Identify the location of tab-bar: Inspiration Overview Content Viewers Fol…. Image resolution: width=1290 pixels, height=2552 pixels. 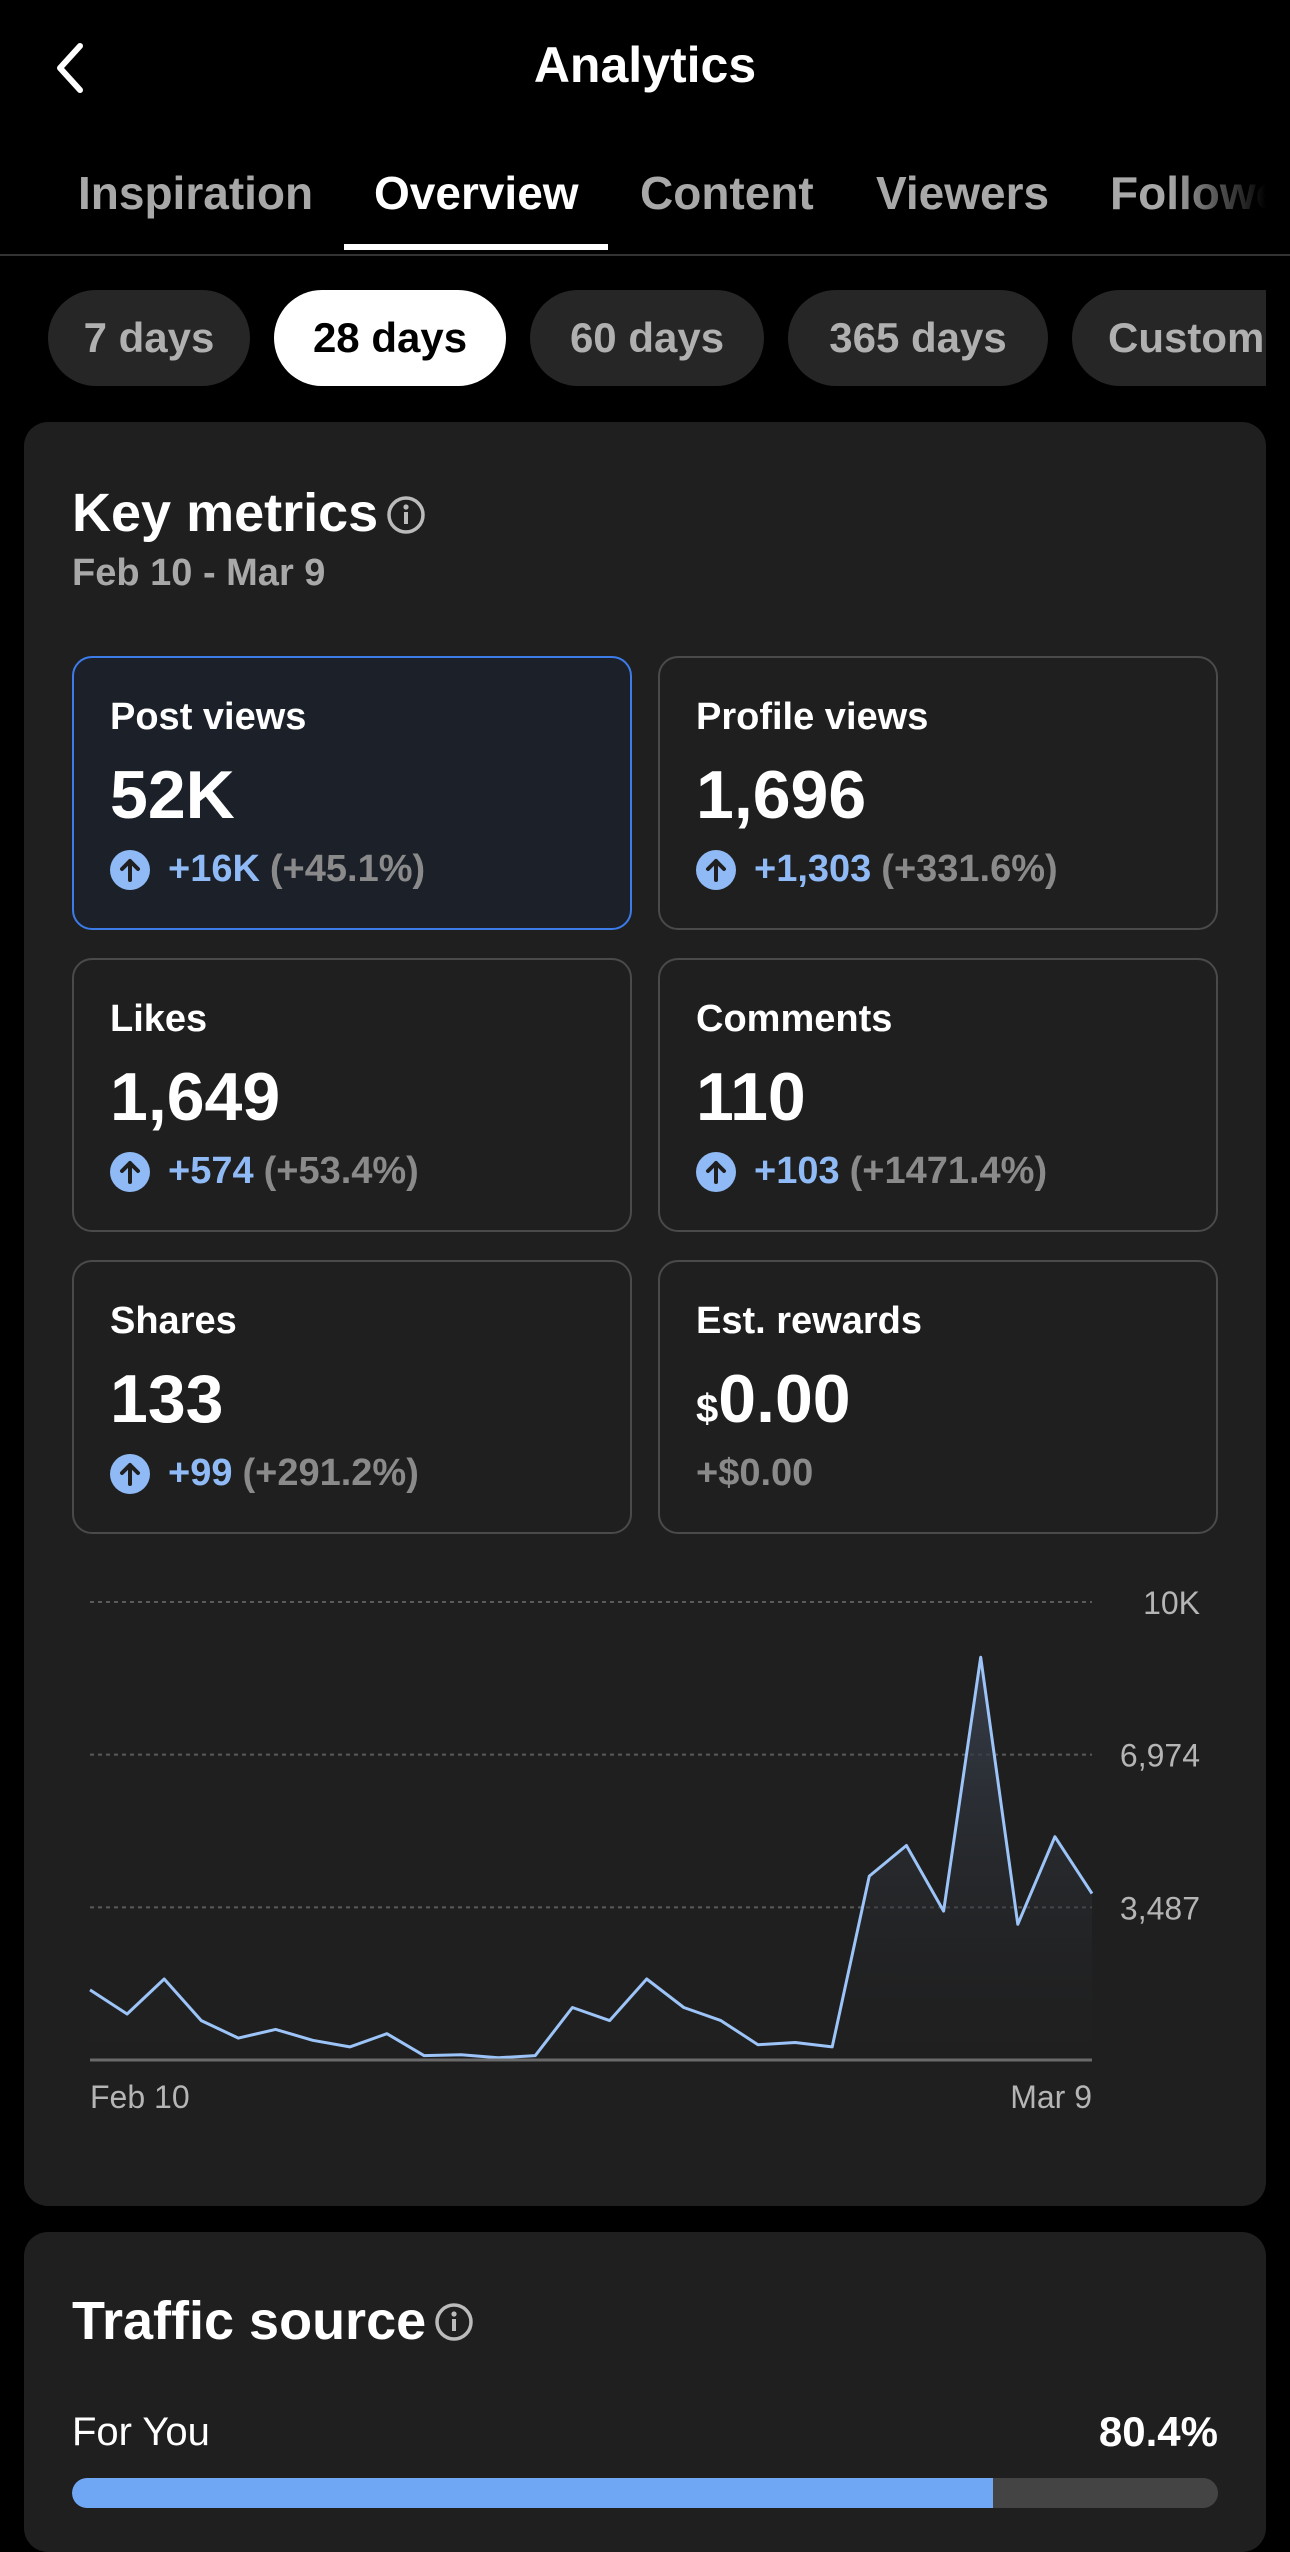
(645, 203).